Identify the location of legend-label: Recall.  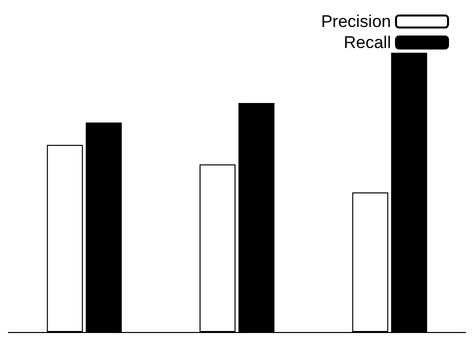
(367, 42).